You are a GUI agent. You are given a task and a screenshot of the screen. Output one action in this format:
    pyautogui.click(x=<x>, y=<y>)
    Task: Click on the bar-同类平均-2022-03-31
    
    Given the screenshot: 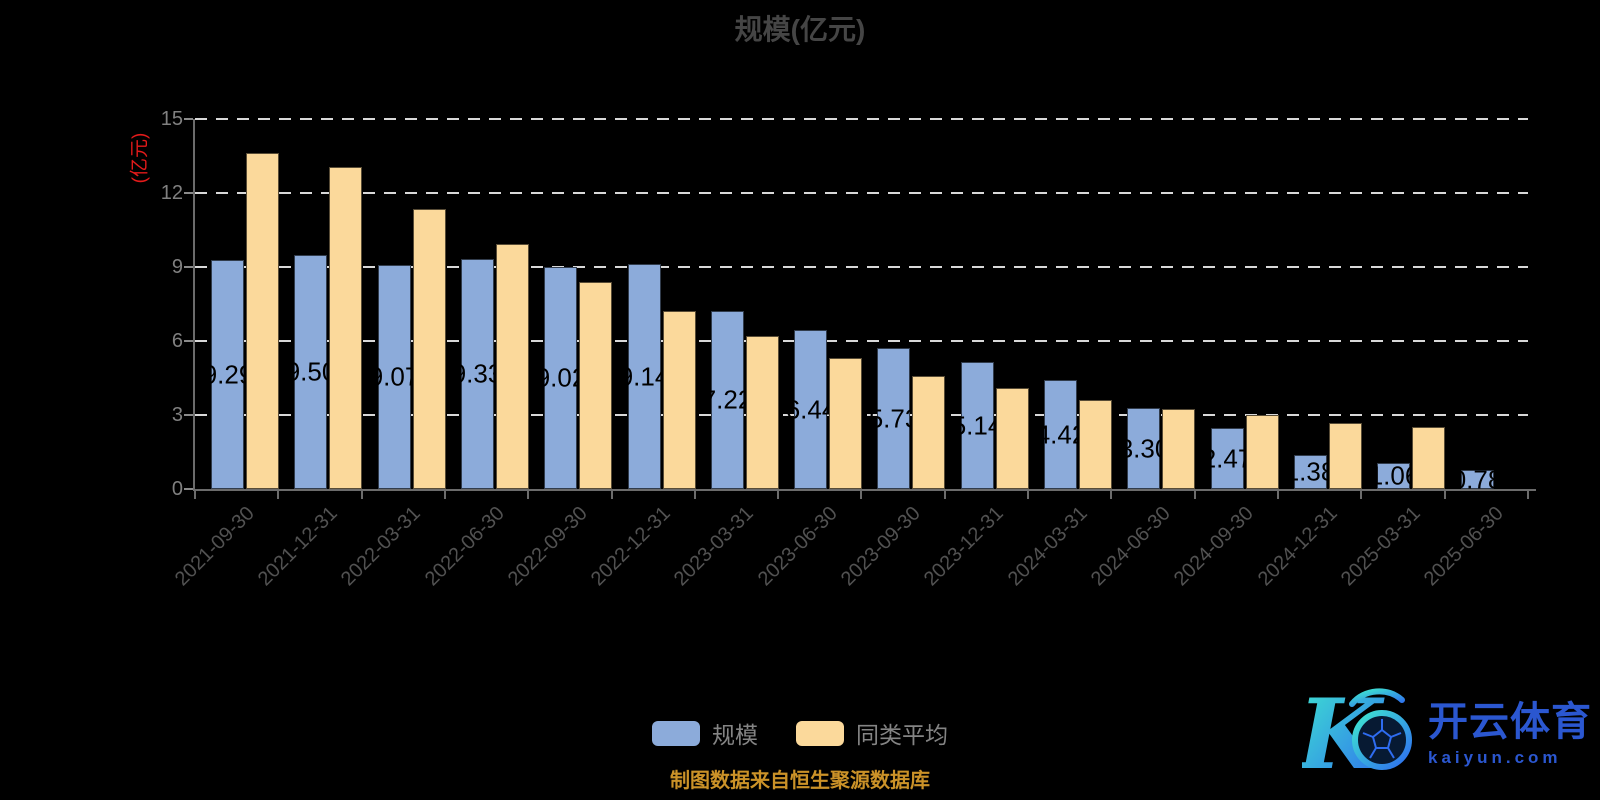 What is the action you would take?
    pyautogui.click(x=429, y=349)
    